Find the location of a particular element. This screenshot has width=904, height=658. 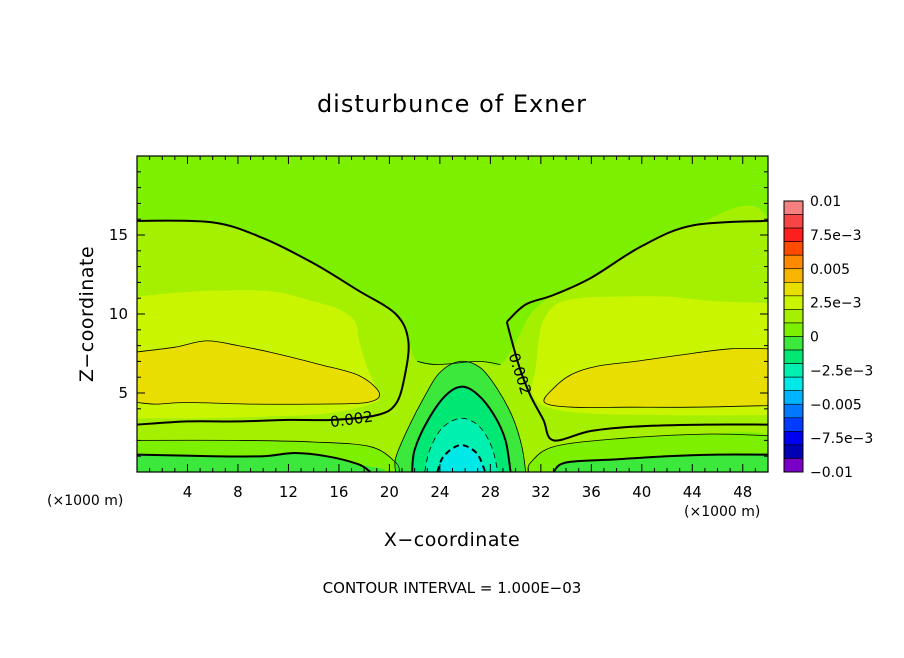

colorbar-frame is located at coordinates (793, 336).